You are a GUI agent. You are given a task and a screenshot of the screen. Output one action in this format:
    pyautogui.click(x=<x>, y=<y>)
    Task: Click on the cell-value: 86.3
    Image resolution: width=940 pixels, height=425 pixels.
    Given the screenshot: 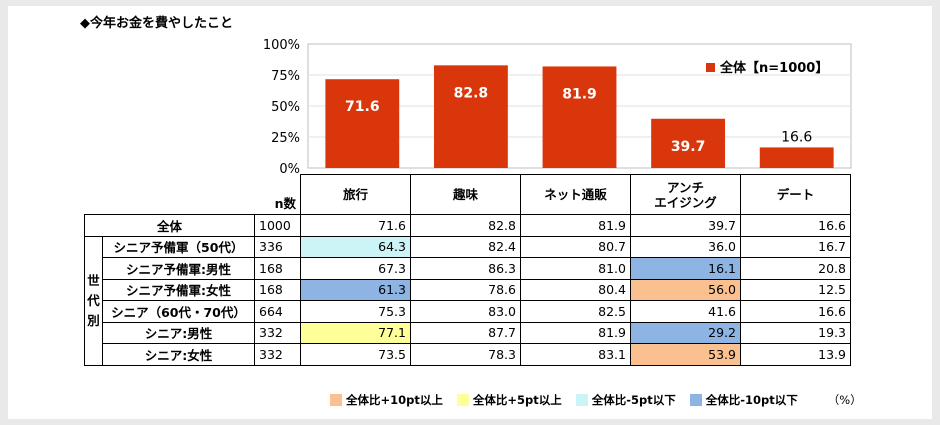 What is the action you would take?
    pyautogui.click(x=465, y=268)
    